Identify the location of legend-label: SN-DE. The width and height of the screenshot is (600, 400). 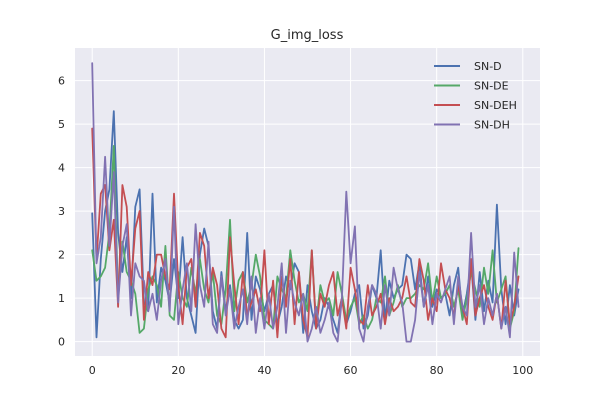
(491, 86).